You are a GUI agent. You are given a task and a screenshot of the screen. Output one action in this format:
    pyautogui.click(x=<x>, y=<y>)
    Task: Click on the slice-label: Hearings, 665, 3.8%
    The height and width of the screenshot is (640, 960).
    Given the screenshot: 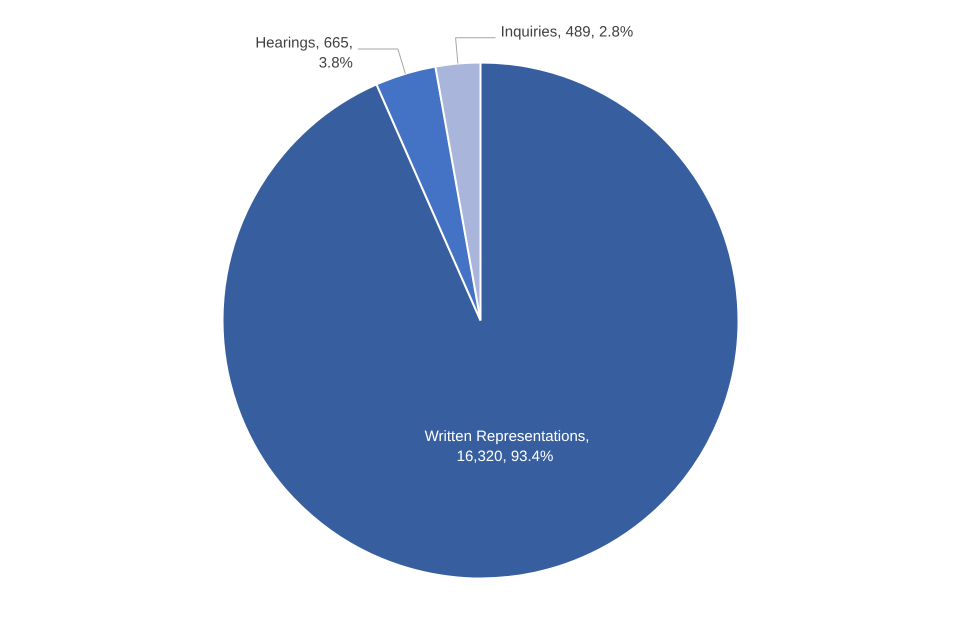 What is the action you would take?
    pyautogui.click(x=304, y=53)
    